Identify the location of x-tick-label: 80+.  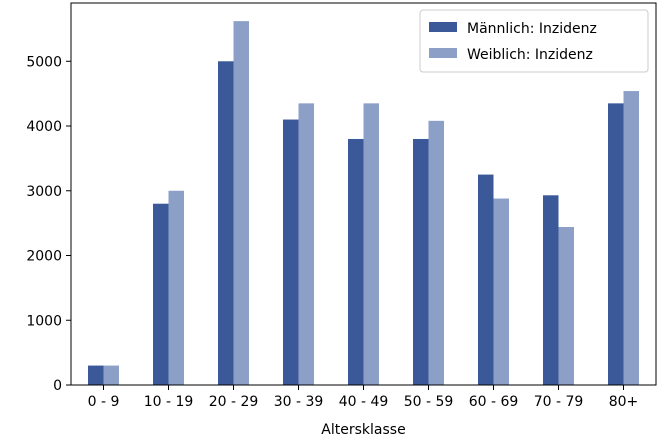
(624, 402).